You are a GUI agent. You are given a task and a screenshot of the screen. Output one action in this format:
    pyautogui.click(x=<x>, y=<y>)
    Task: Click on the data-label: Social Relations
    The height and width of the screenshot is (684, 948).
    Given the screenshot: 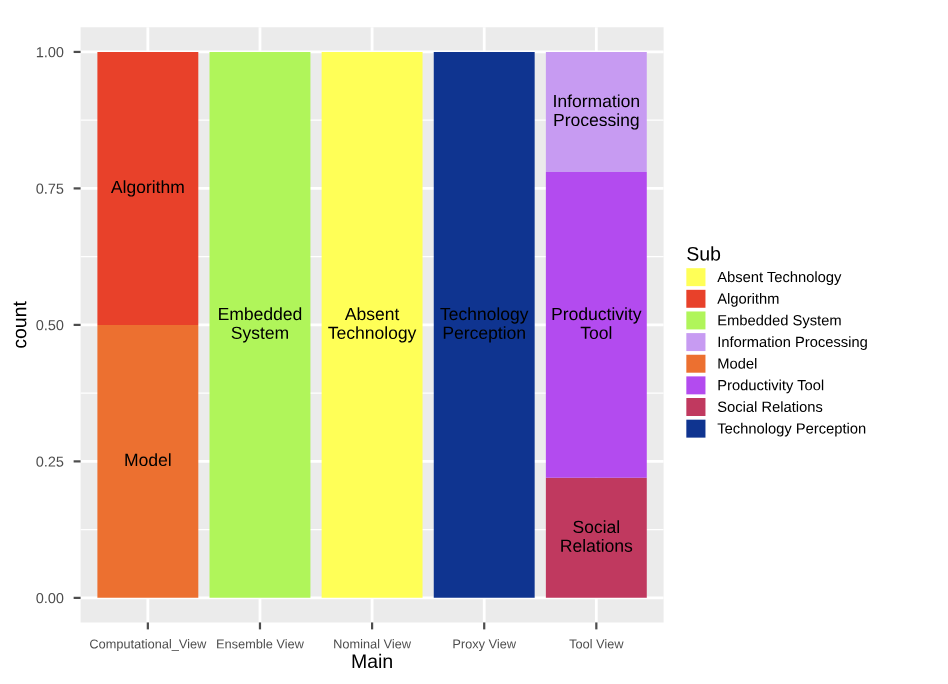 What is the action you would take?
    pyautogui.click(x=597, y=536)
    